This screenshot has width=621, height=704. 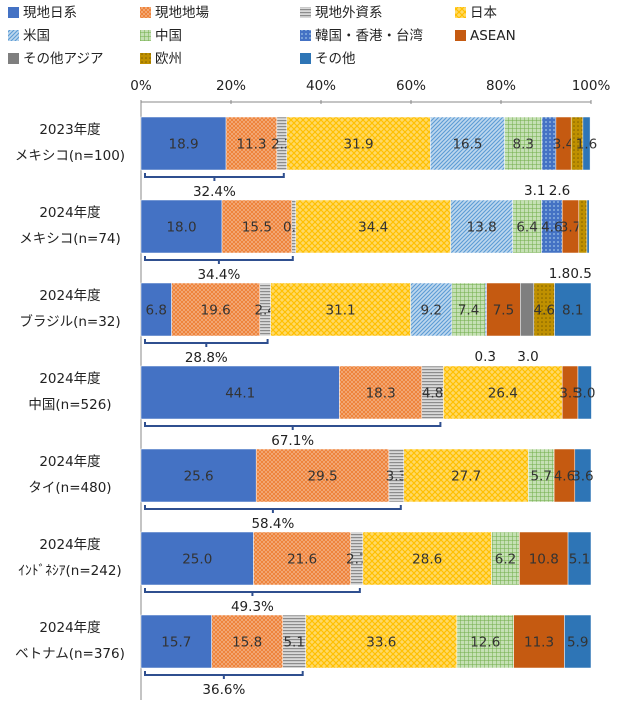 What do you see at coordinates (231, 86) in the screenshot?
I see `x-tick-label: 20%` at bounding box center [231, 86].